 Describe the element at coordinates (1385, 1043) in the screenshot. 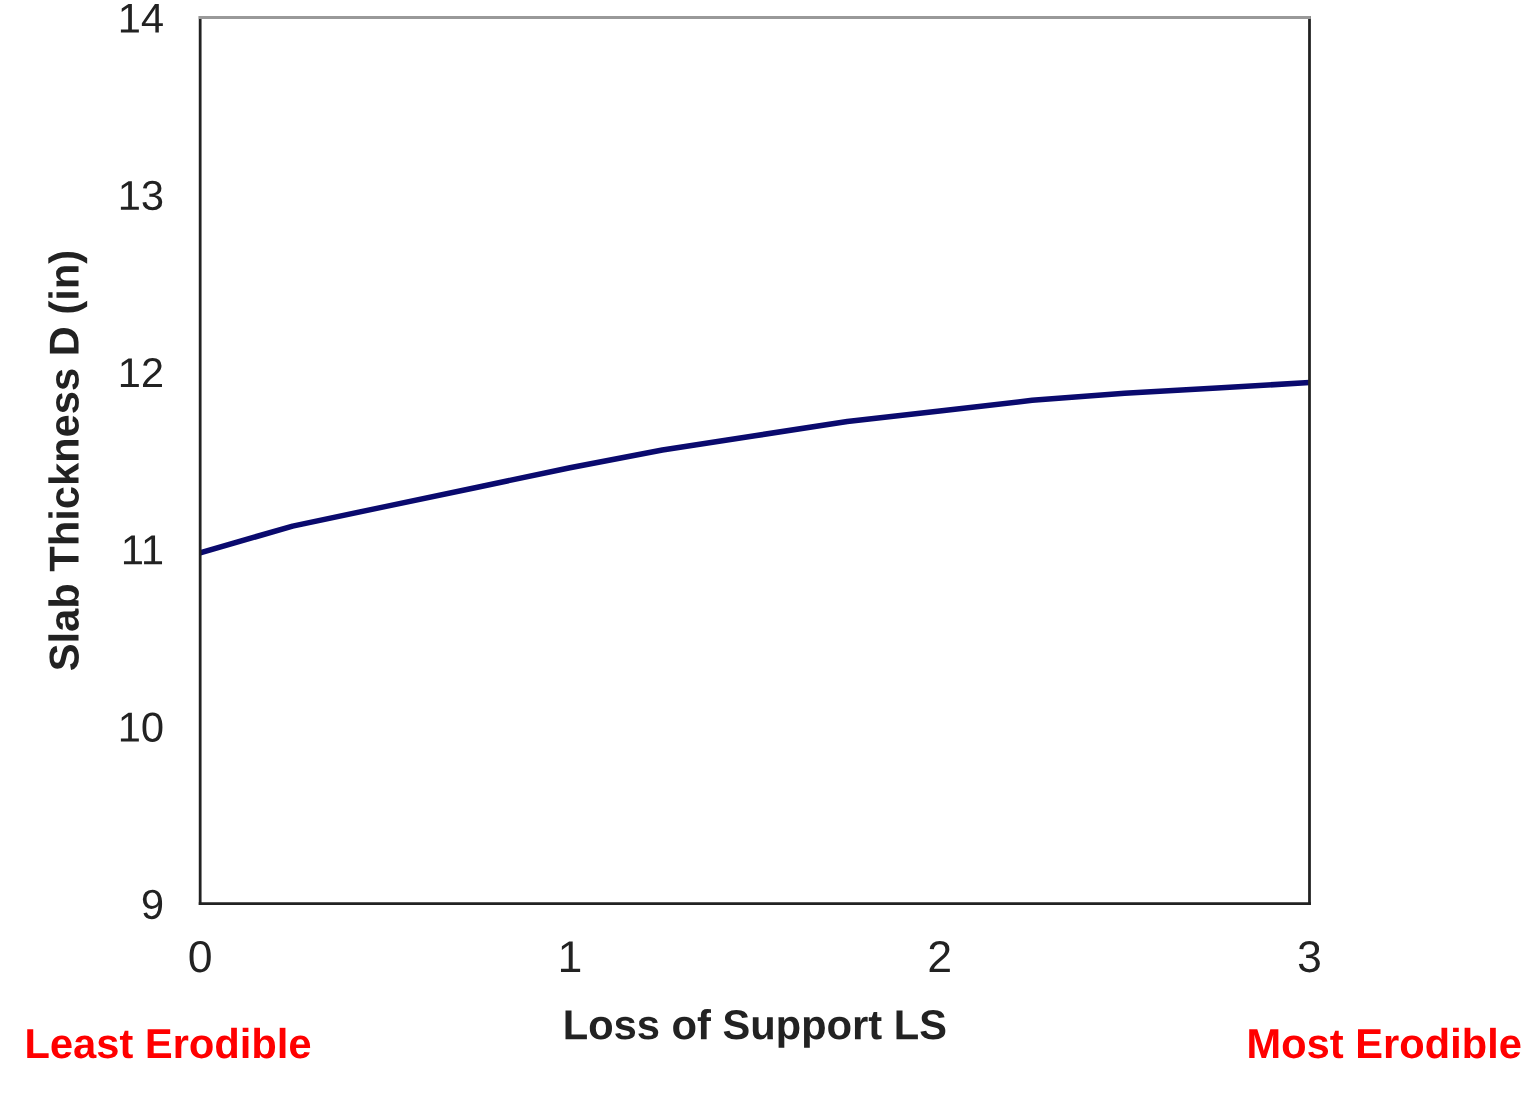

I see `text: Most Erodible` at that location.